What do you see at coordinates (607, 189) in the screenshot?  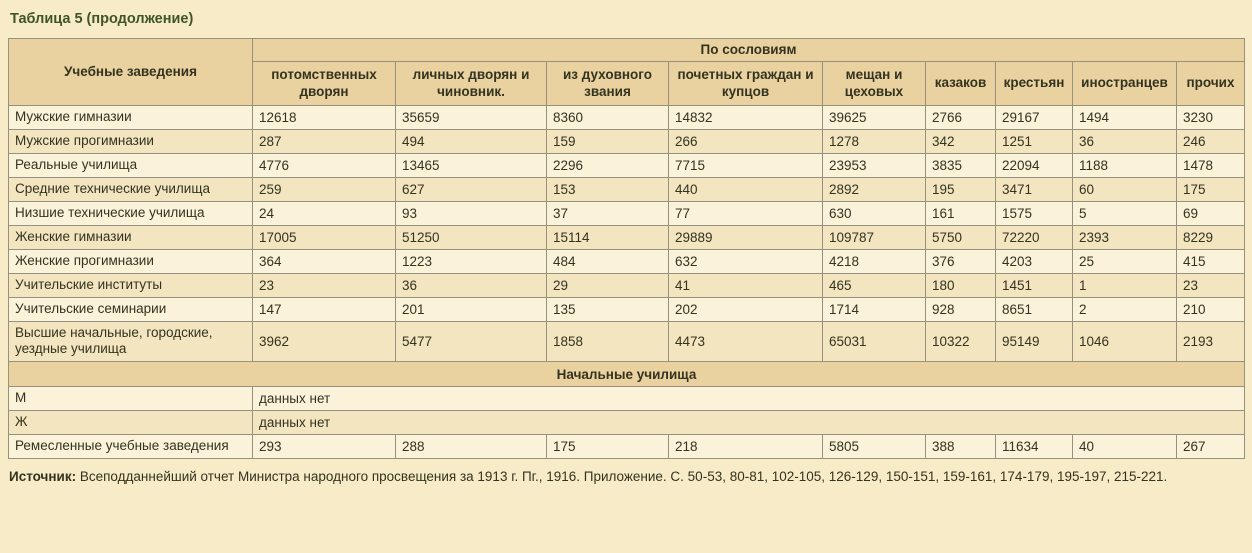 I see `value-cell: 153` at bounding box center [607, 189].